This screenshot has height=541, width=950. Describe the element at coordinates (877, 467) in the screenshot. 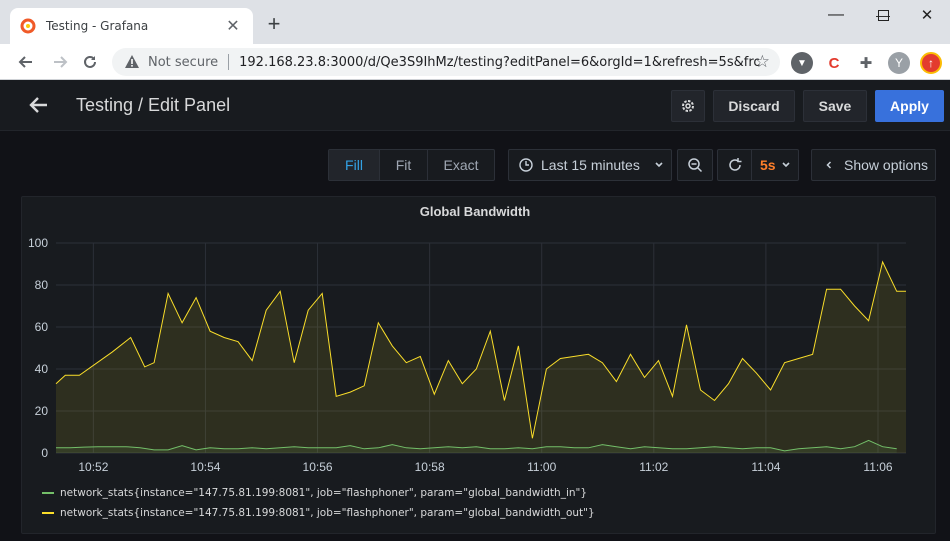

I see `x-tick-label: 11:06` at that location.